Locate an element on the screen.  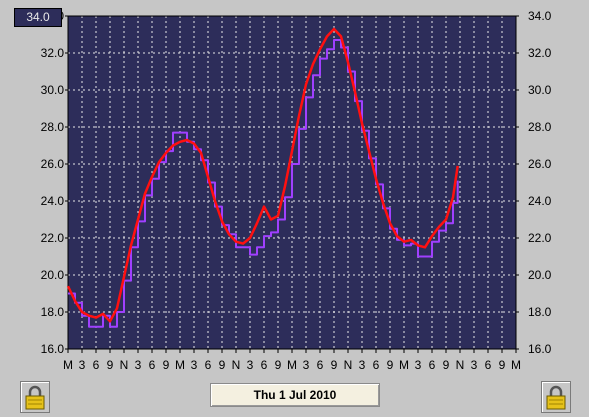
y-axis-right: 34.0 32.0 30.0 28.0 26.0 24.0 22.0 20.0 18.0 16.0 is located at coordinates (534, 182).